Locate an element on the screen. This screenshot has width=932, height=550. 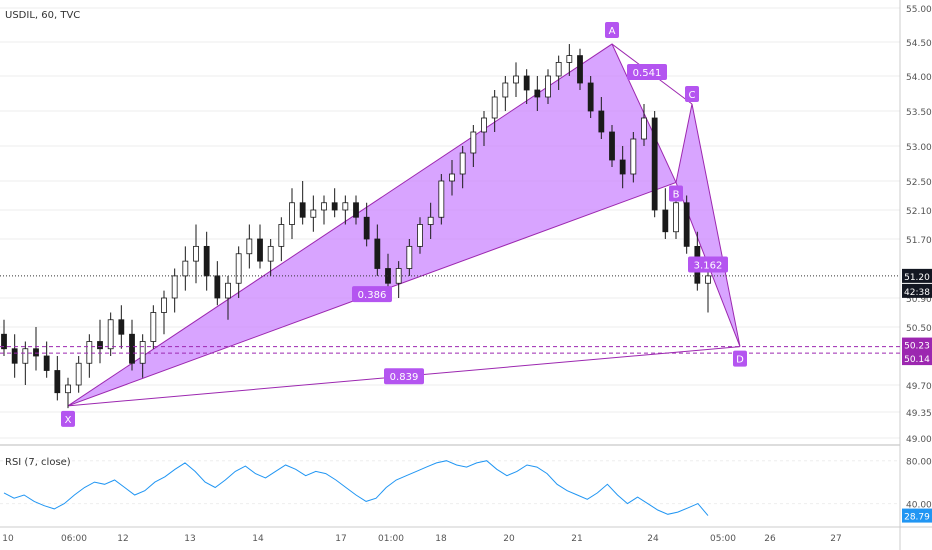
target-level-2-text: 50.14 is located at coordinates (917, 360).